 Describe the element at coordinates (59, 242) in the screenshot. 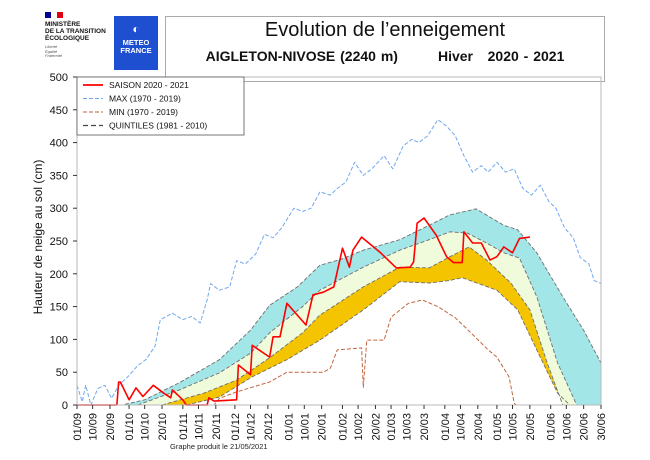

I see `y-tick-label: 250` at that location.